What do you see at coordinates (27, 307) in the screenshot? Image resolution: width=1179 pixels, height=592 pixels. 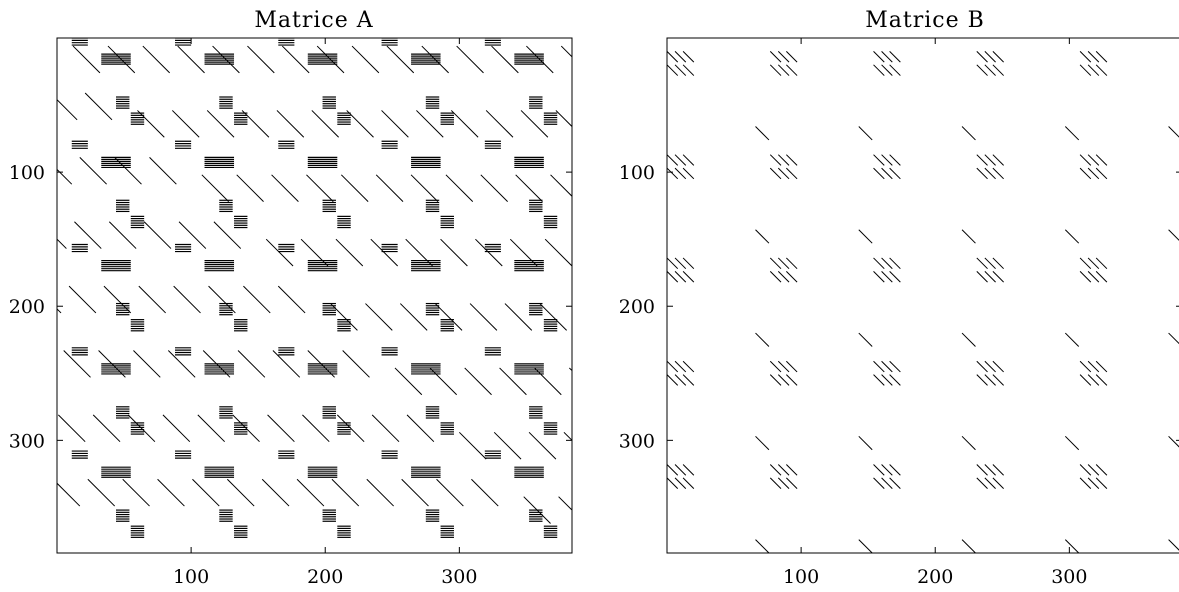 I see `y-tick-label: 200` at bounding box center [27, 307].